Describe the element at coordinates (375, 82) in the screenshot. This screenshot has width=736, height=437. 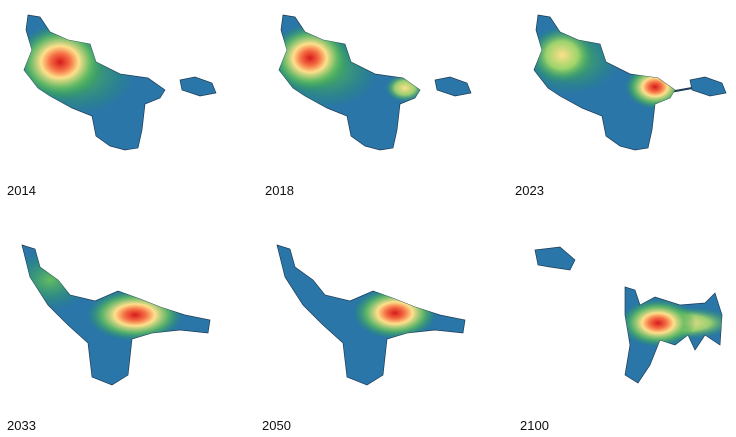
I see `map-2018` at that location.